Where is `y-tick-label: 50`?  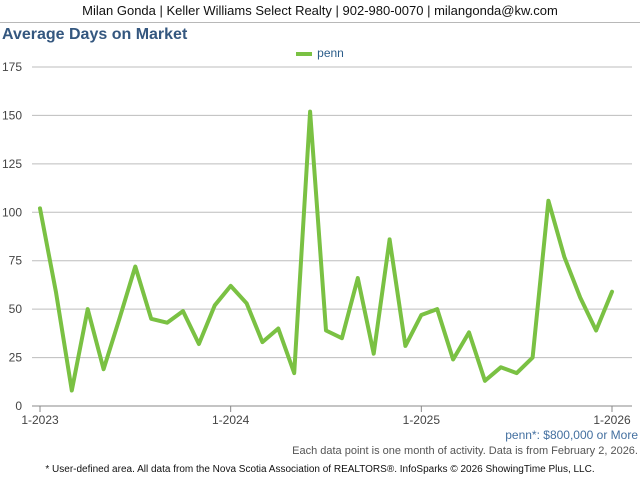
y-tick-label: 50 is located at coordinates (16, 309).